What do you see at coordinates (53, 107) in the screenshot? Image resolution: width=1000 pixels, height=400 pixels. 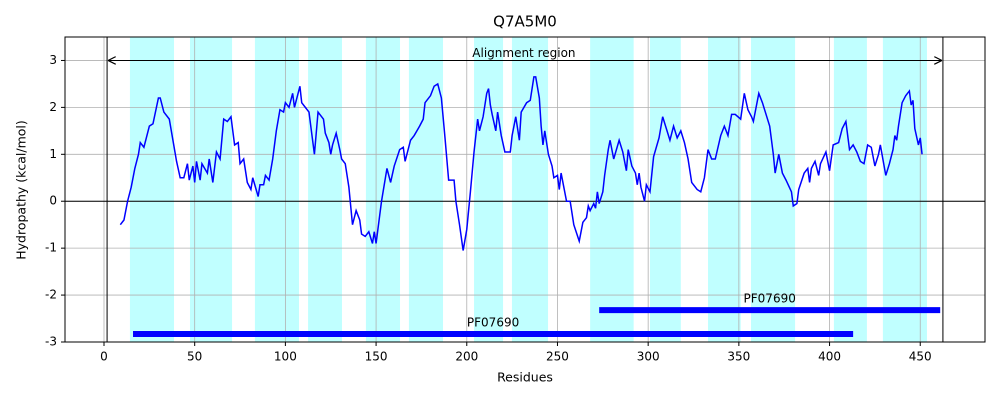 I see `y-tick-label: 2` at bounding box center [53, 107].